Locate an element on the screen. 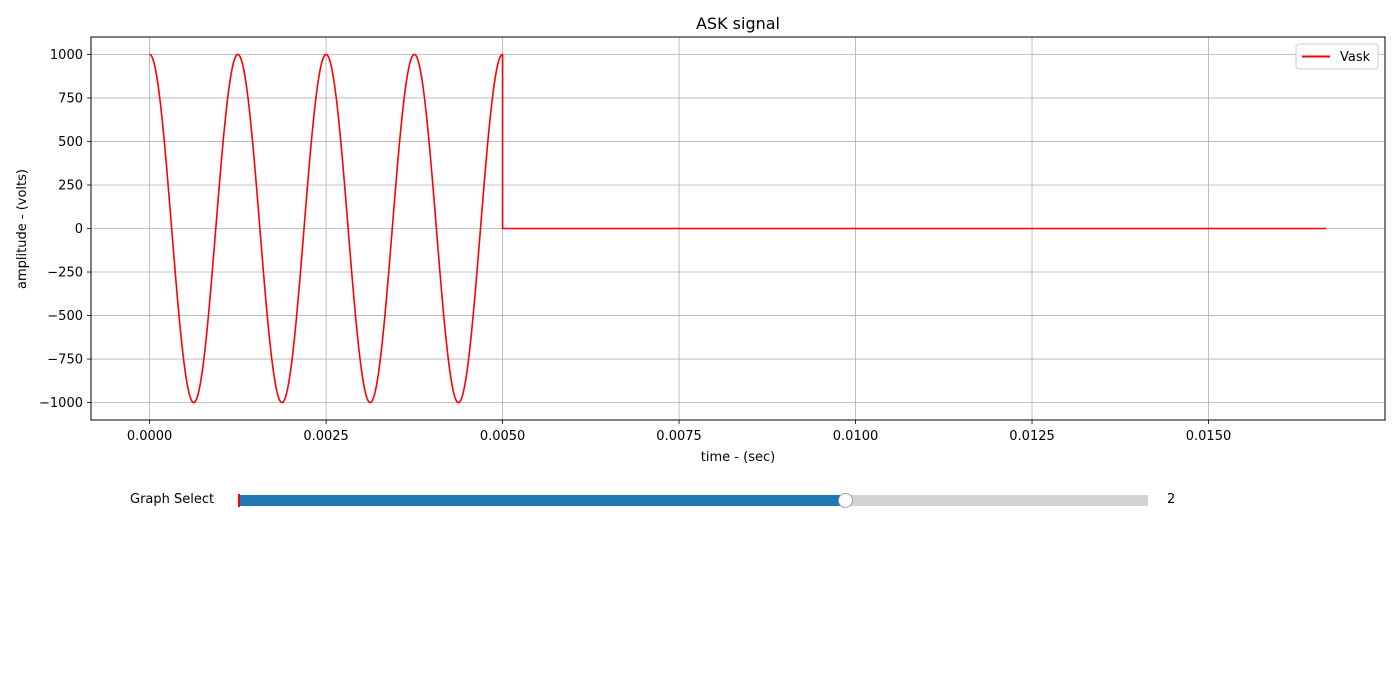 This screenshot has width=1400, height=700. y-tick-label: −1000 is located at coordinates (61, 403).